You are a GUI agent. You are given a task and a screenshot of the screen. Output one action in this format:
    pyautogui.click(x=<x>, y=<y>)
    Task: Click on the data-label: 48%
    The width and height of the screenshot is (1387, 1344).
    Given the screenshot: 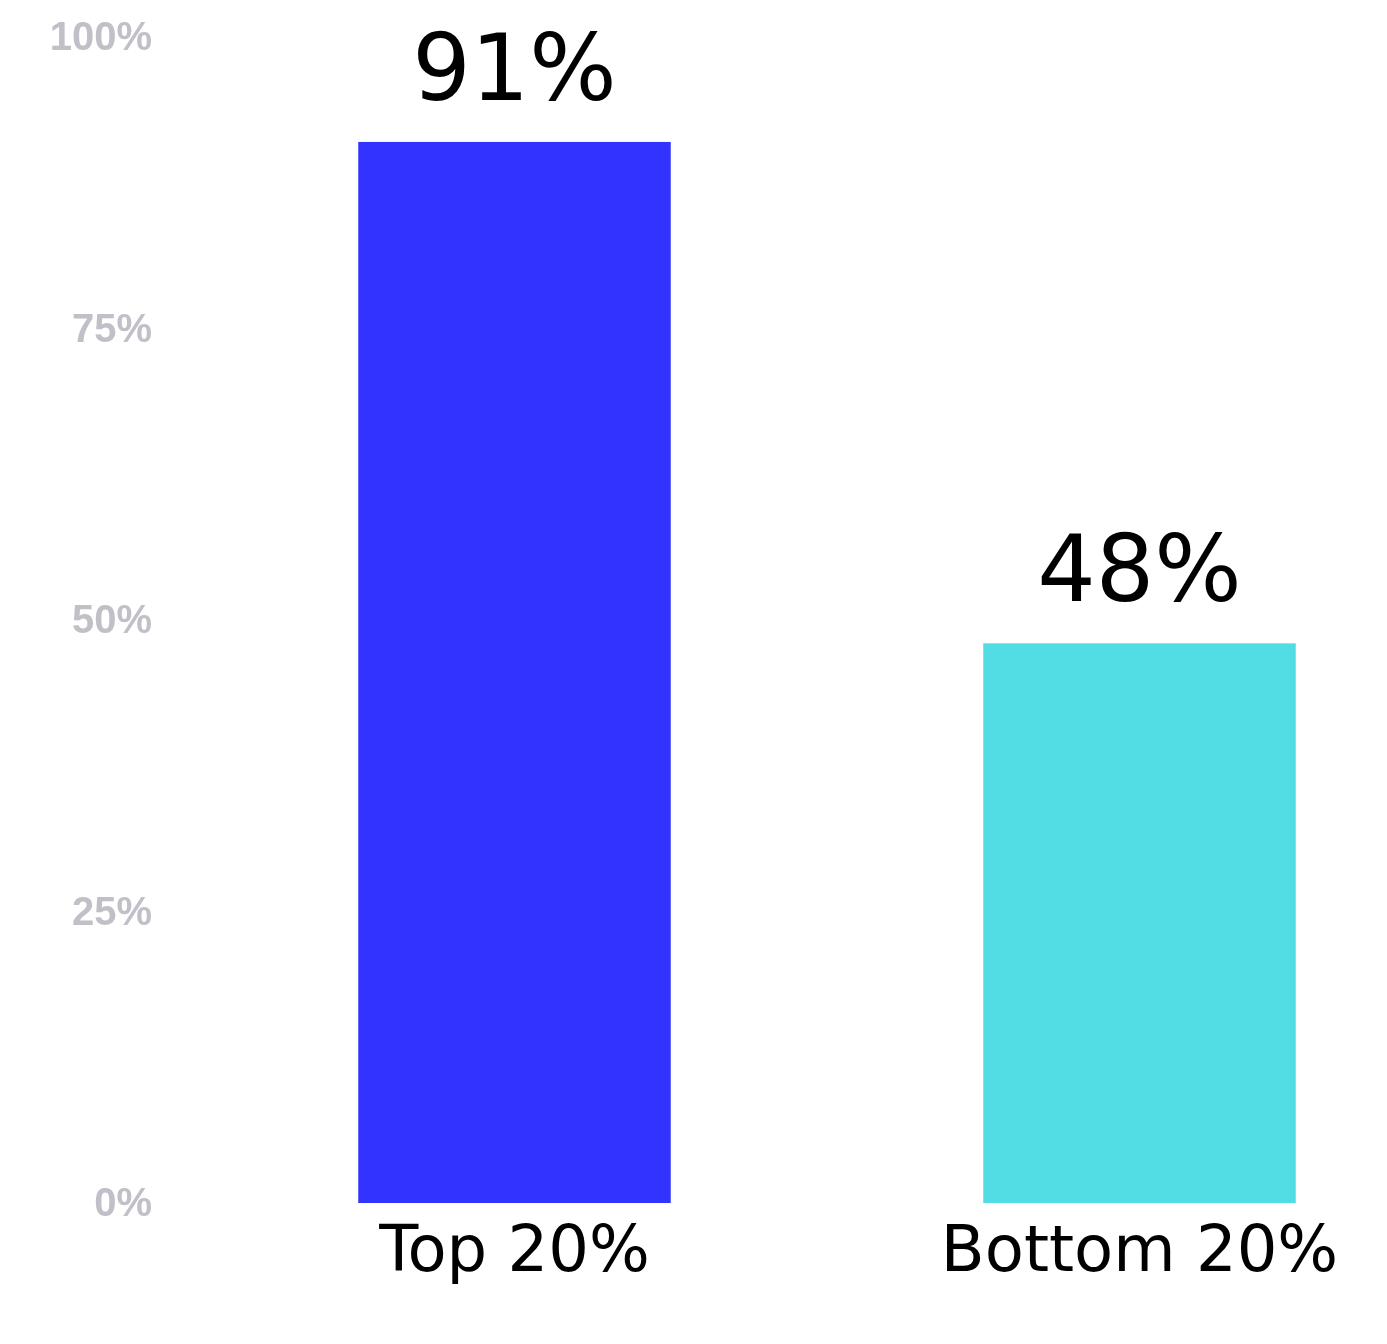 What is the action you would take?
    pyautogui.click(x=1139, y=570)
    